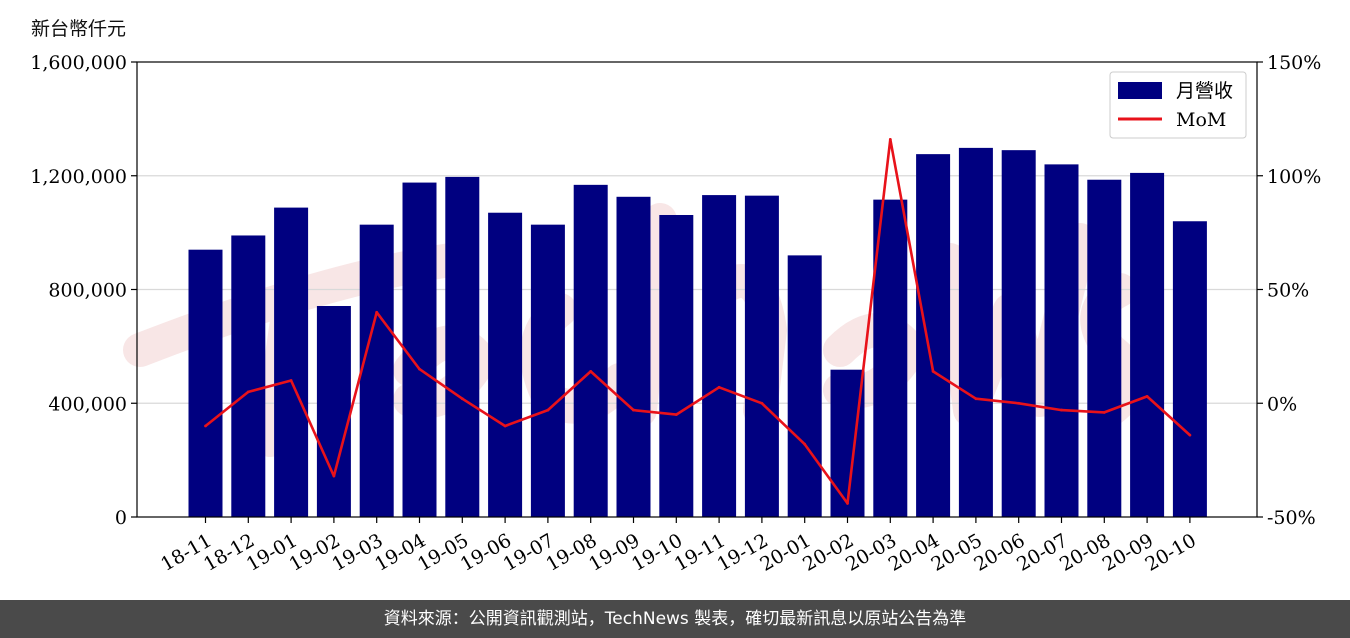  I want to click on left-tick-label: 1,200,000, so click(78, 177).